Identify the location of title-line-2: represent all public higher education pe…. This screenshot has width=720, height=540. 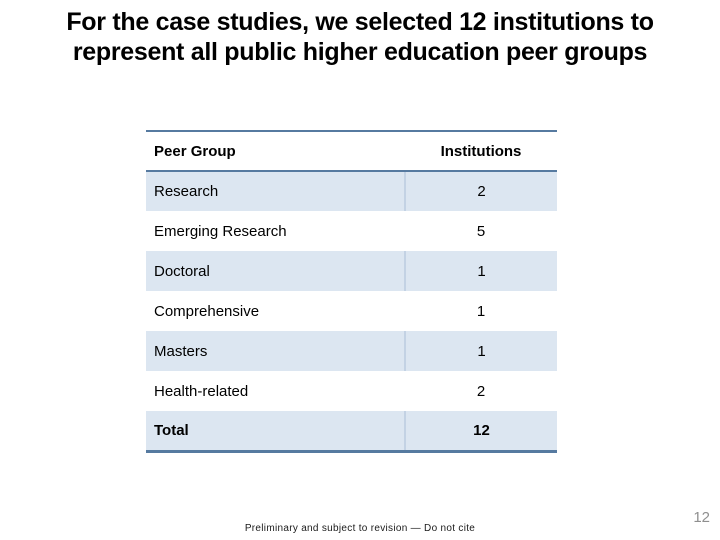
(360, 52).